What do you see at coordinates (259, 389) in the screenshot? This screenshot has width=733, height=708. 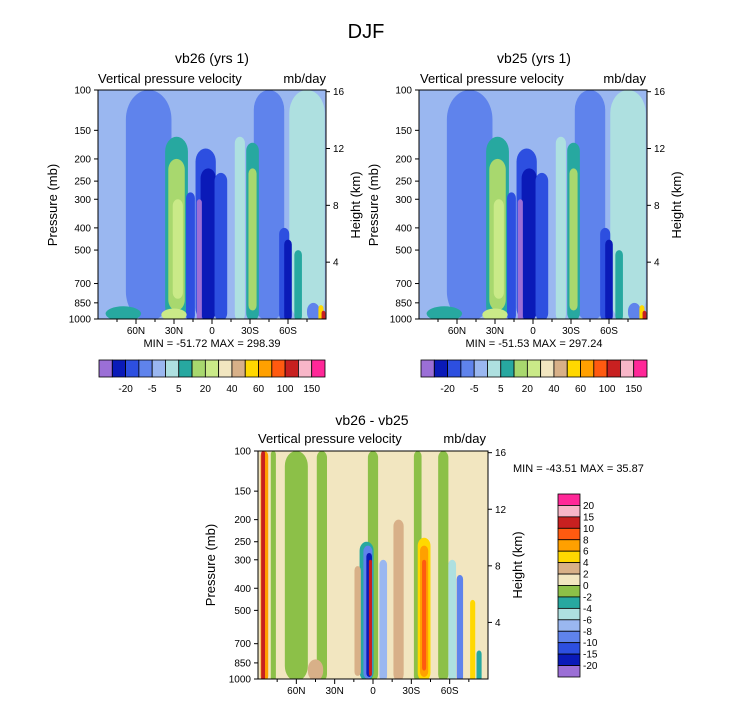 I see `colorbar-label: 60` at bounding box center [259, 389].